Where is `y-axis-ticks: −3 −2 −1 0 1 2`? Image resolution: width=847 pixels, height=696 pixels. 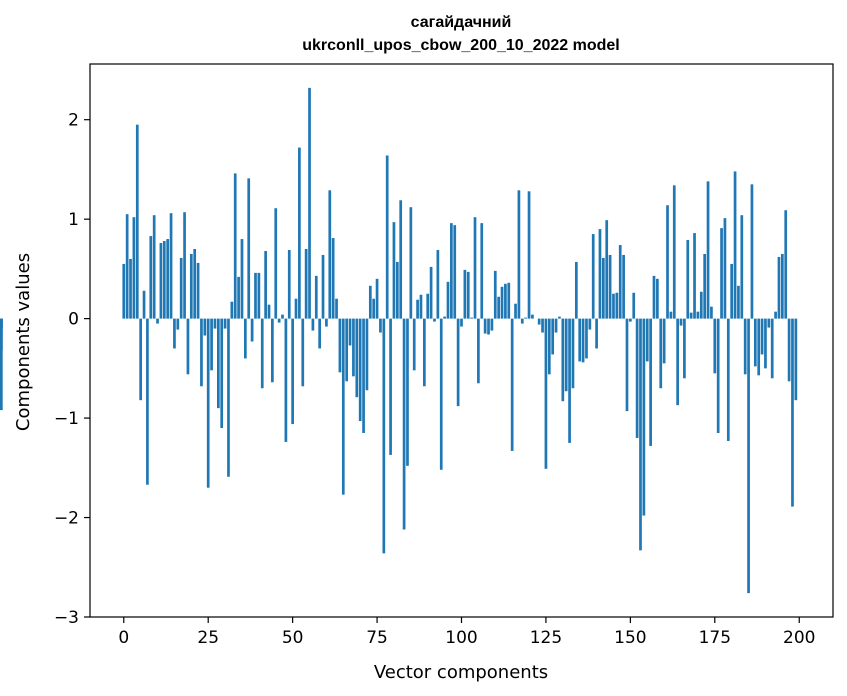
y-axis-ticks: −3 −2 −1 0 1 2 is located at coordinates (72, 369).